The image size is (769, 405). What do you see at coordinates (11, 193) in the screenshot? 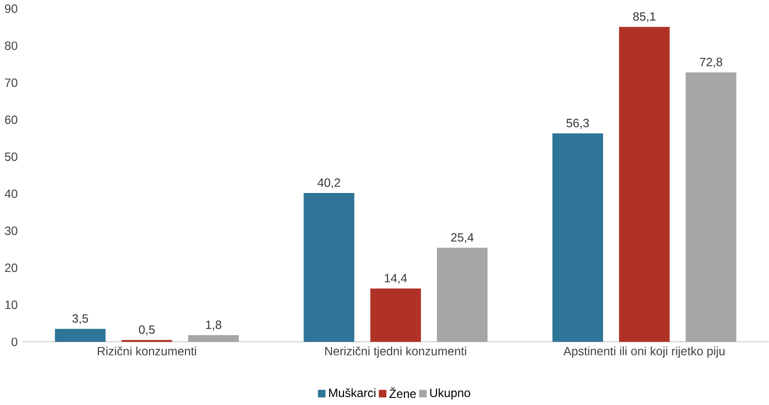
I see `y-tick-label: 40` at bounding box center [11, 193].